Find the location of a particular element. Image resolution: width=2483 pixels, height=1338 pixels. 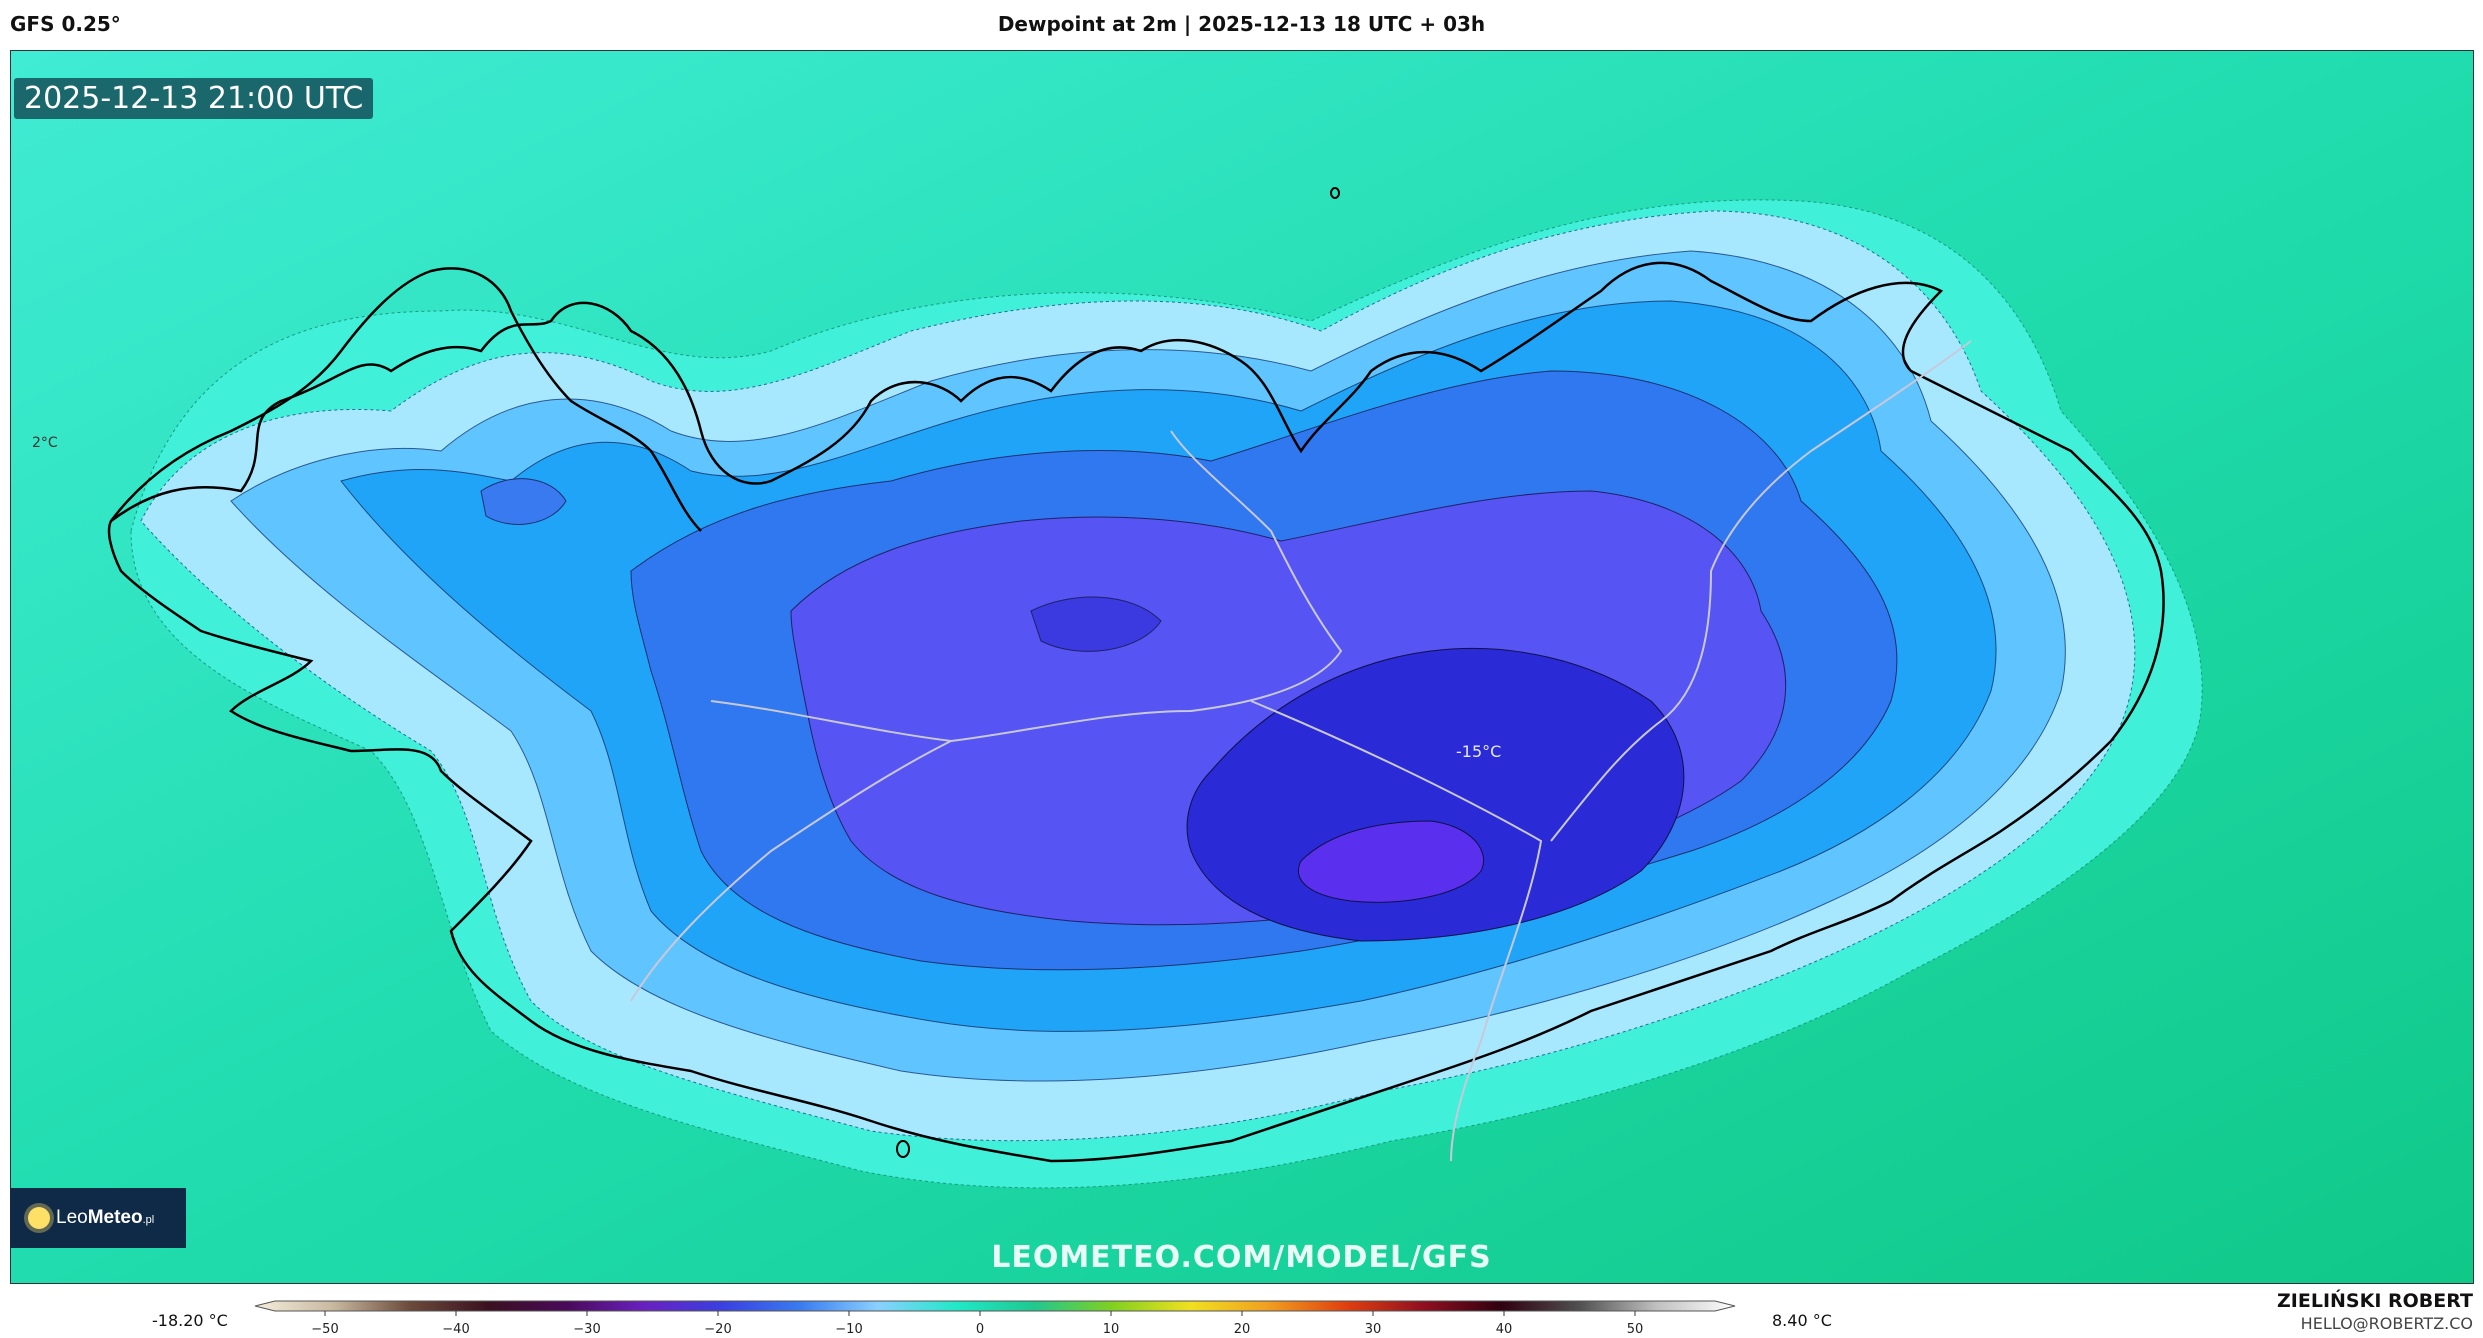

map-label-center: -15°C is located at coordinates (1479, 751).